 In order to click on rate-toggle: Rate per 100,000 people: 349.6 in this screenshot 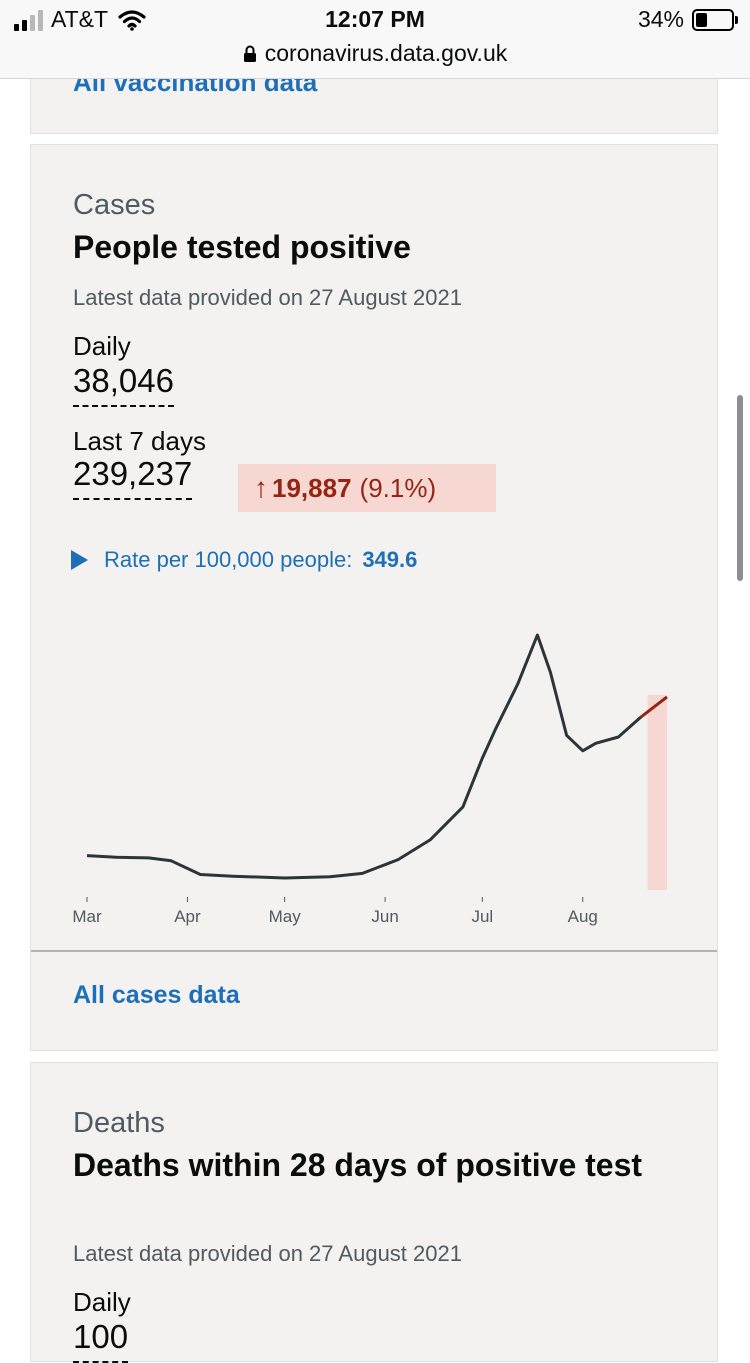, I will do `click(244, 560)`.